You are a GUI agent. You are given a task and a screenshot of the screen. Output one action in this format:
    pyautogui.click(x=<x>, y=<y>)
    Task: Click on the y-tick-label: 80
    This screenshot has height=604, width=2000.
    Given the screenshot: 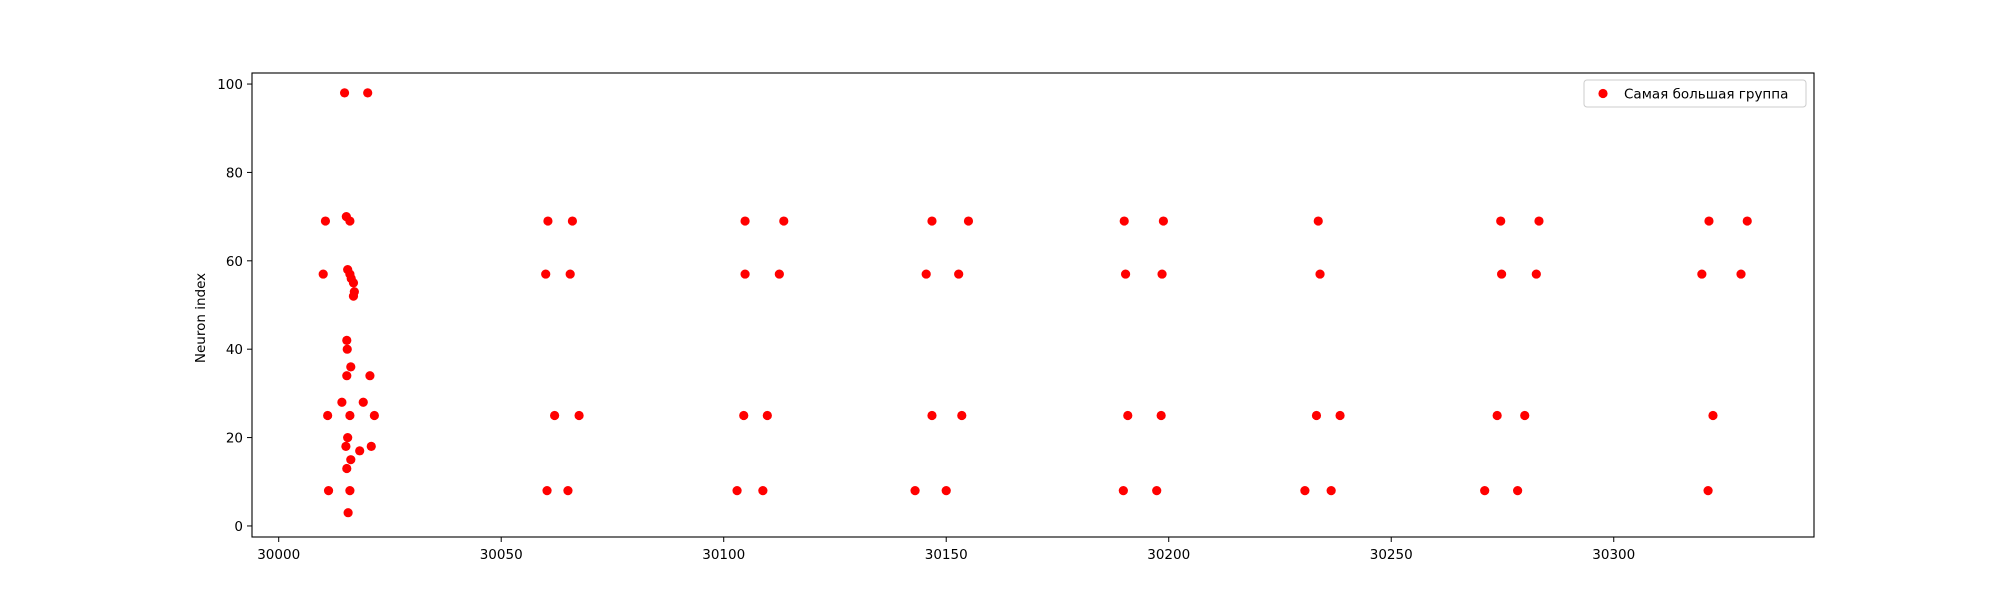 What is the action you would take?
    pyautogui.click(x=234, y=173)
    